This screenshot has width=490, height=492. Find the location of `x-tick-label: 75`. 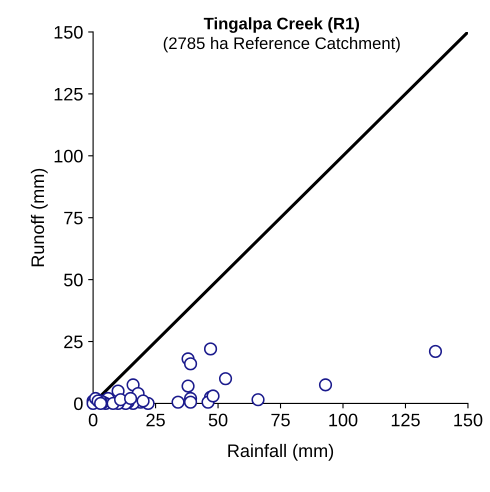

x-tick-label: 75 is located at coordinates (280, 420).